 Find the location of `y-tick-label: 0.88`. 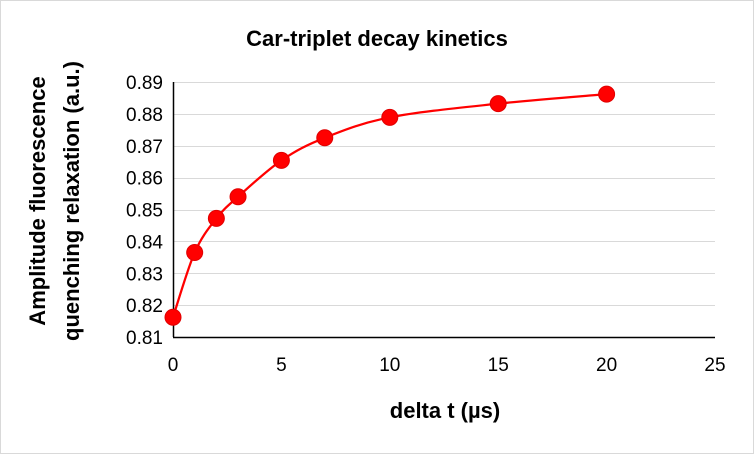

y-tick-label: 0.88 is located at coordinates (144, 115).